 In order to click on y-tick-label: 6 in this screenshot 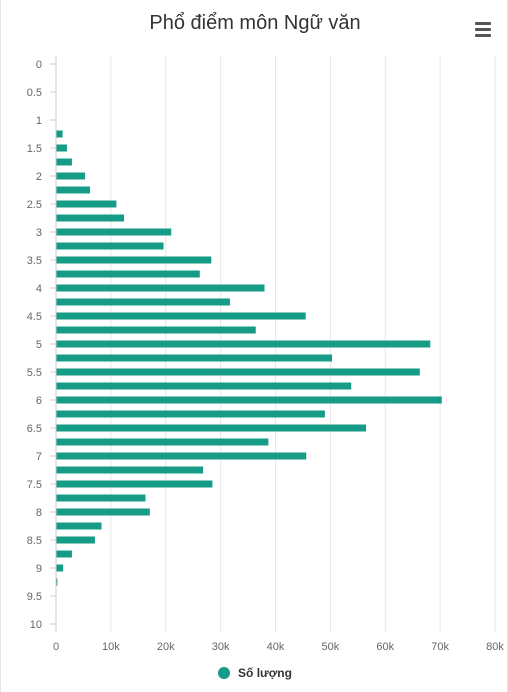, I will do `click(39, 401)`.